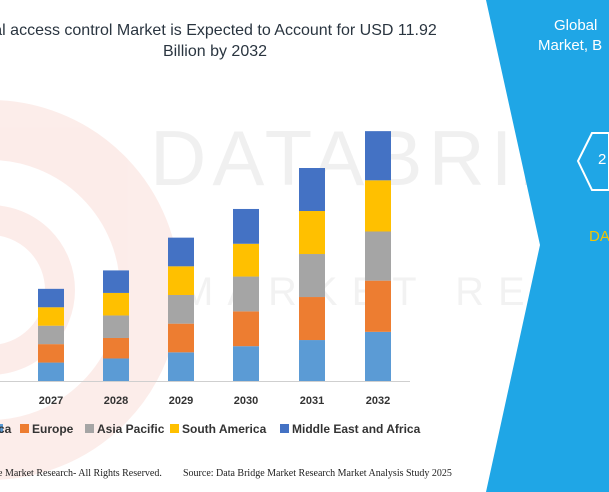 This screenshot has height=492, width=609. I want to click on side-panel-badge-text: 2, so click(602, 159).